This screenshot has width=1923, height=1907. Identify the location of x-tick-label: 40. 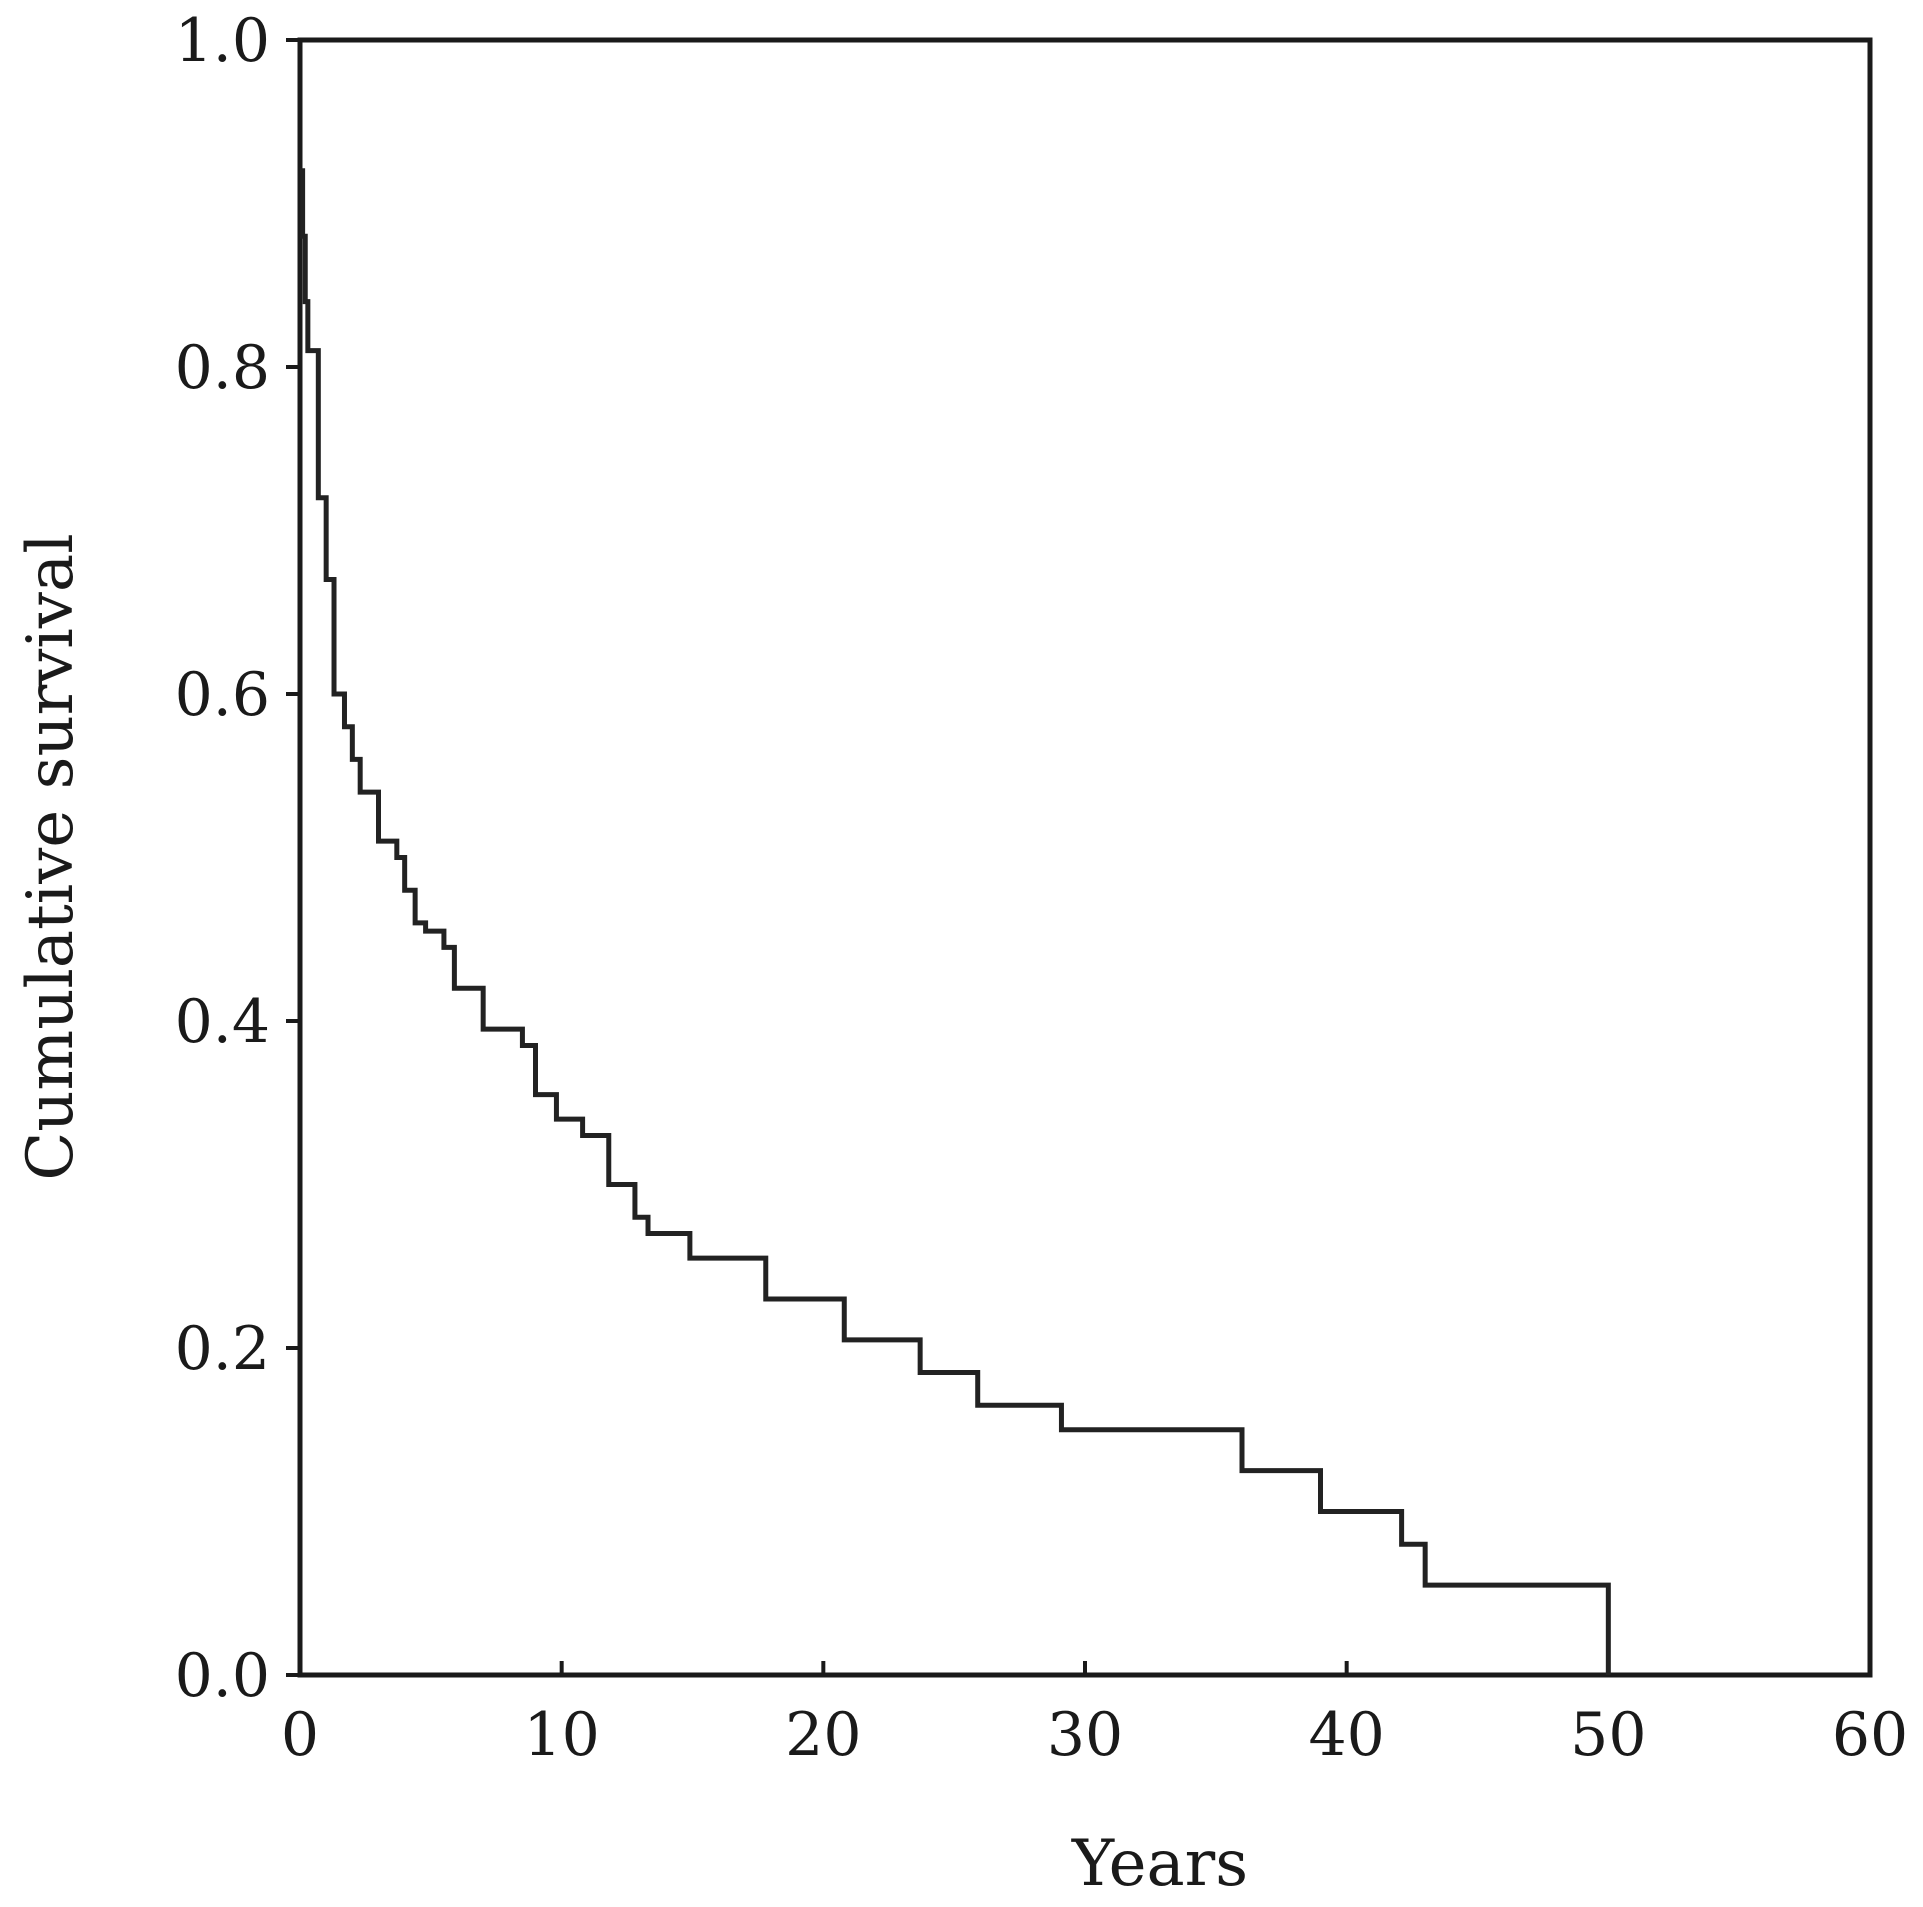
(1346, 1735).